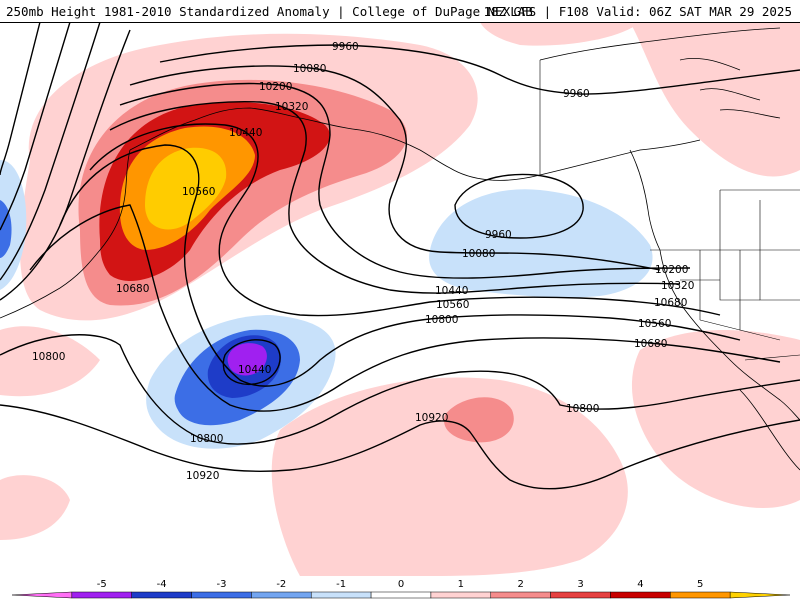 This screenshot has width=800, height=600. What do you see at coordinates (521, 584) in the screenshot?
I see `colorbar-tick-label: 2` at bounding box center [521, 584].